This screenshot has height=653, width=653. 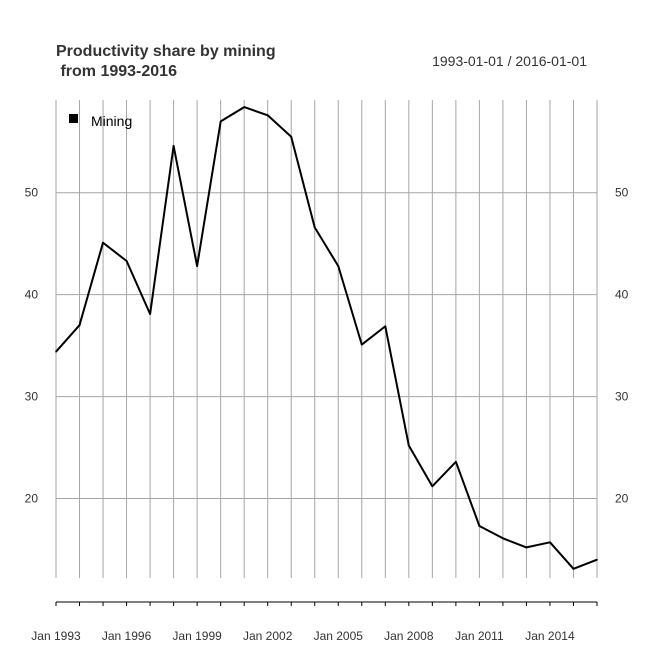 What do you see at coordinates (111, 121) in the screenshot?
I see `legend-label-mining: Mining` at bounding box center [111, 121].